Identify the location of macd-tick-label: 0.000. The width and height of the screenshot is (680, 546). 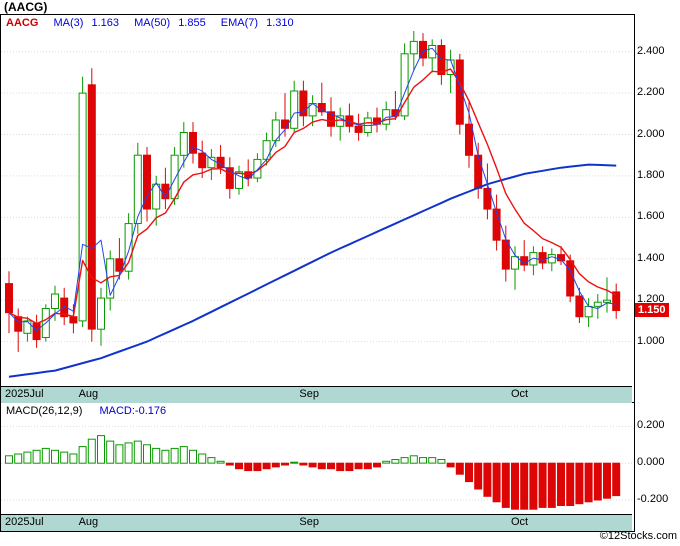
(651, 462).